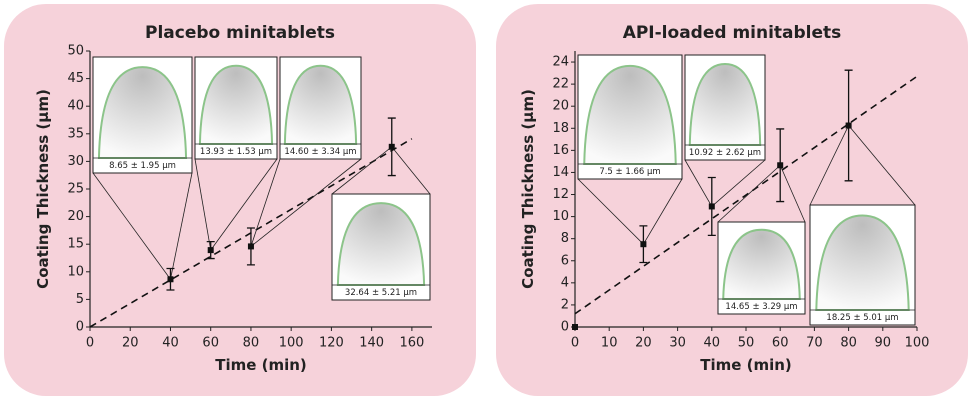 The height and width of the screenshot is (404, 973). Describe the element at coordinates (565, 238) in the screenshot. I see `y-tick-label: 8` at that location.